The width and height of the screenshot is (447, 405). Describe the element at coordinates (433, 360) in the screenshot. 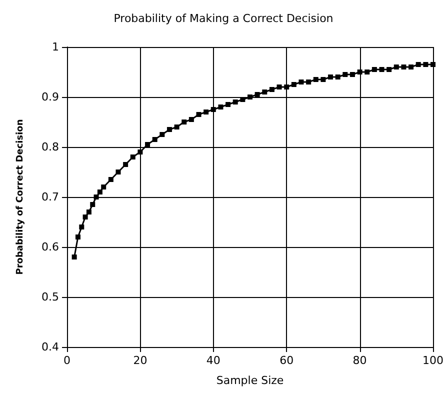

I see `x-tick-label: 100` at that location.